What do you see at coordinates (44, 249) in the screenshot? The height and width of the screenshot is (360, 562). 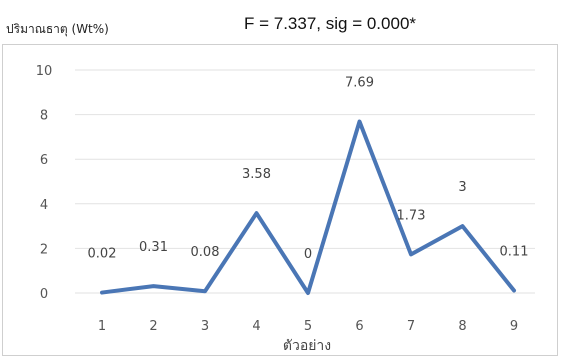 I see `y-tick-label: 2` at bounding box center [44, 249].